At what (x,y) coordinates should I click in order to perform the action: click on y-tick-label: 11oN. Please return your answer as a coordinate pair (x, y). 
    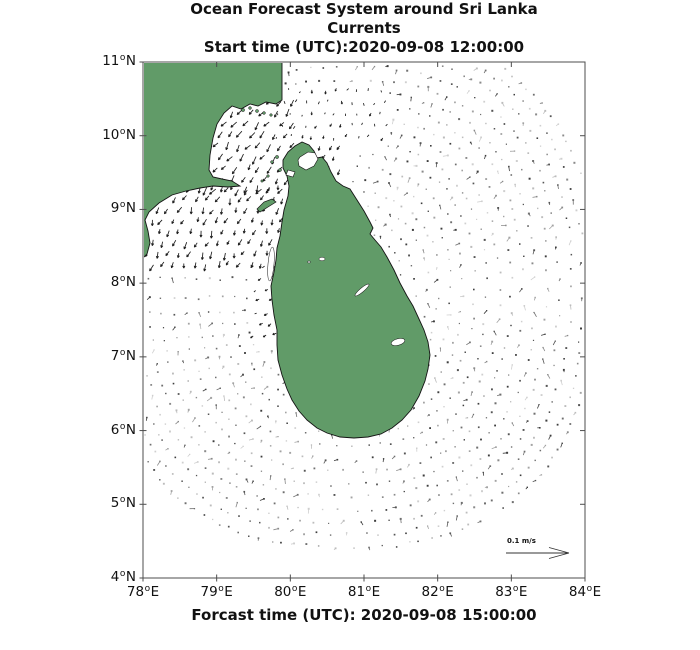
    Looking at the image, I should click on (119, 61).